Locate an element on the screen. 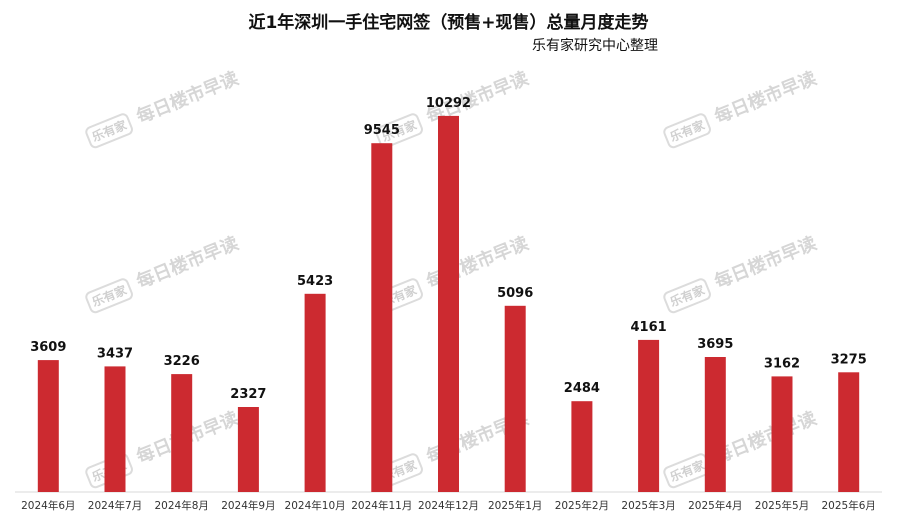 This screenshot has height=523, width=897. data-label: 3437 is located at coordinates (115, 353).